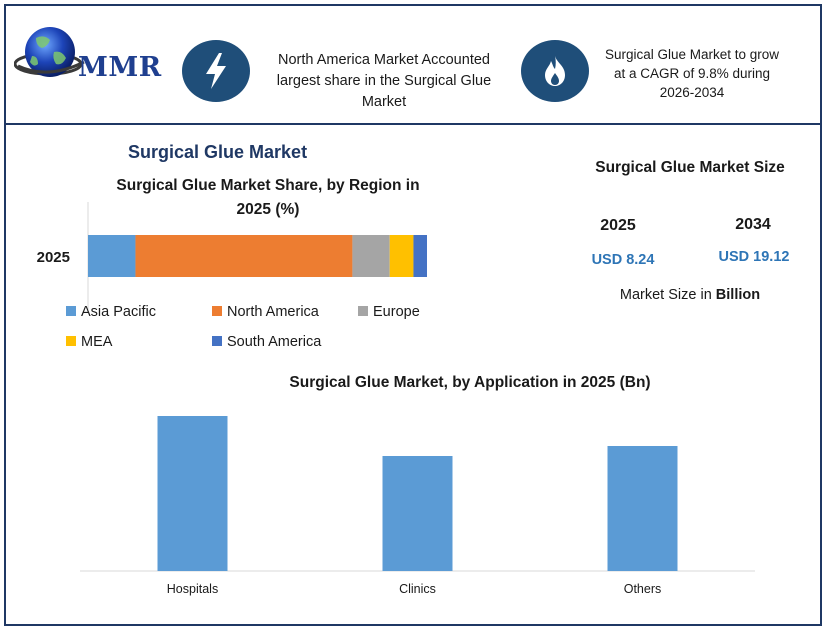 This screenshot has width=830, height=634. I want to click on segment-mea, so click(401, 256).